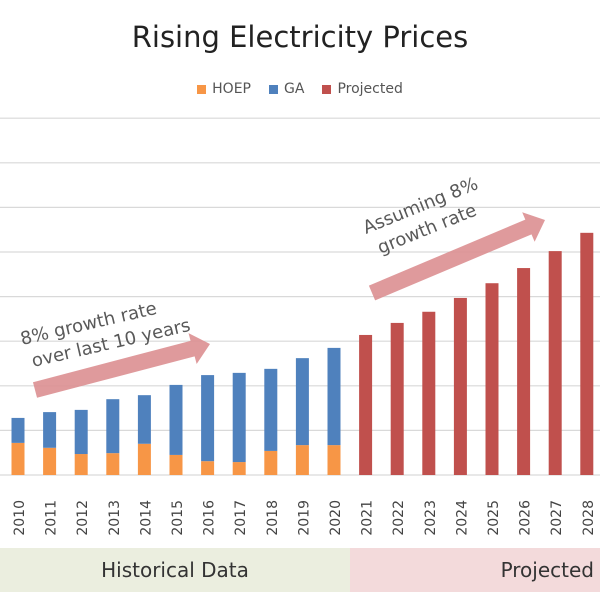  Describe the element at coordinates (547, 570) in the screenshot. I see `band-label: Projected` at that location.